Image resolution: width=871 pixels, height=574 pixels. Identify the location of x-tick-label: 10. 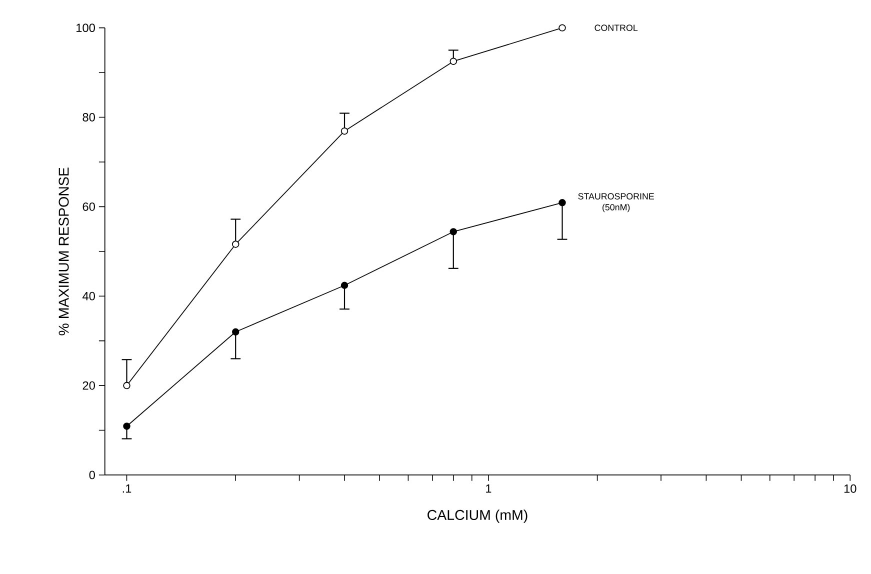
(850, 488).